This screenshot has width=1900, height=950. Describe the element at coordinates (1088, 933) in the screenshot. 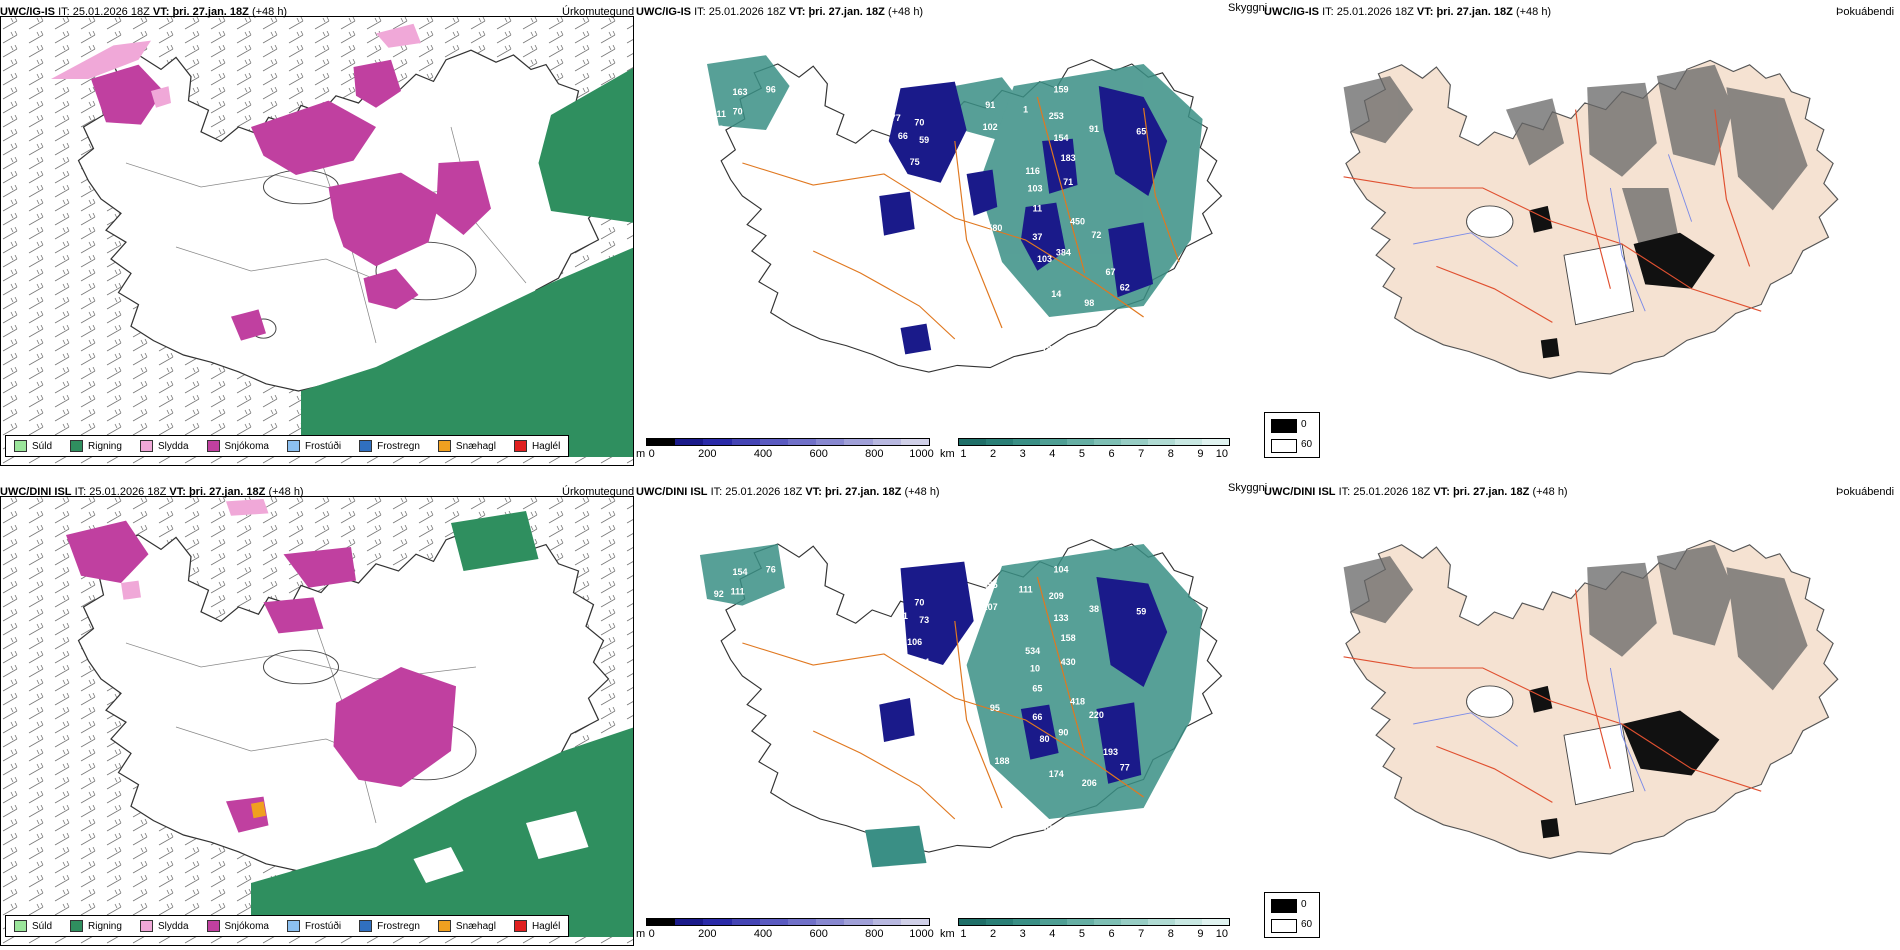

I see `visibility-colorbar: km 1 2 3 4 5 6 7 8 9 10` at that location.